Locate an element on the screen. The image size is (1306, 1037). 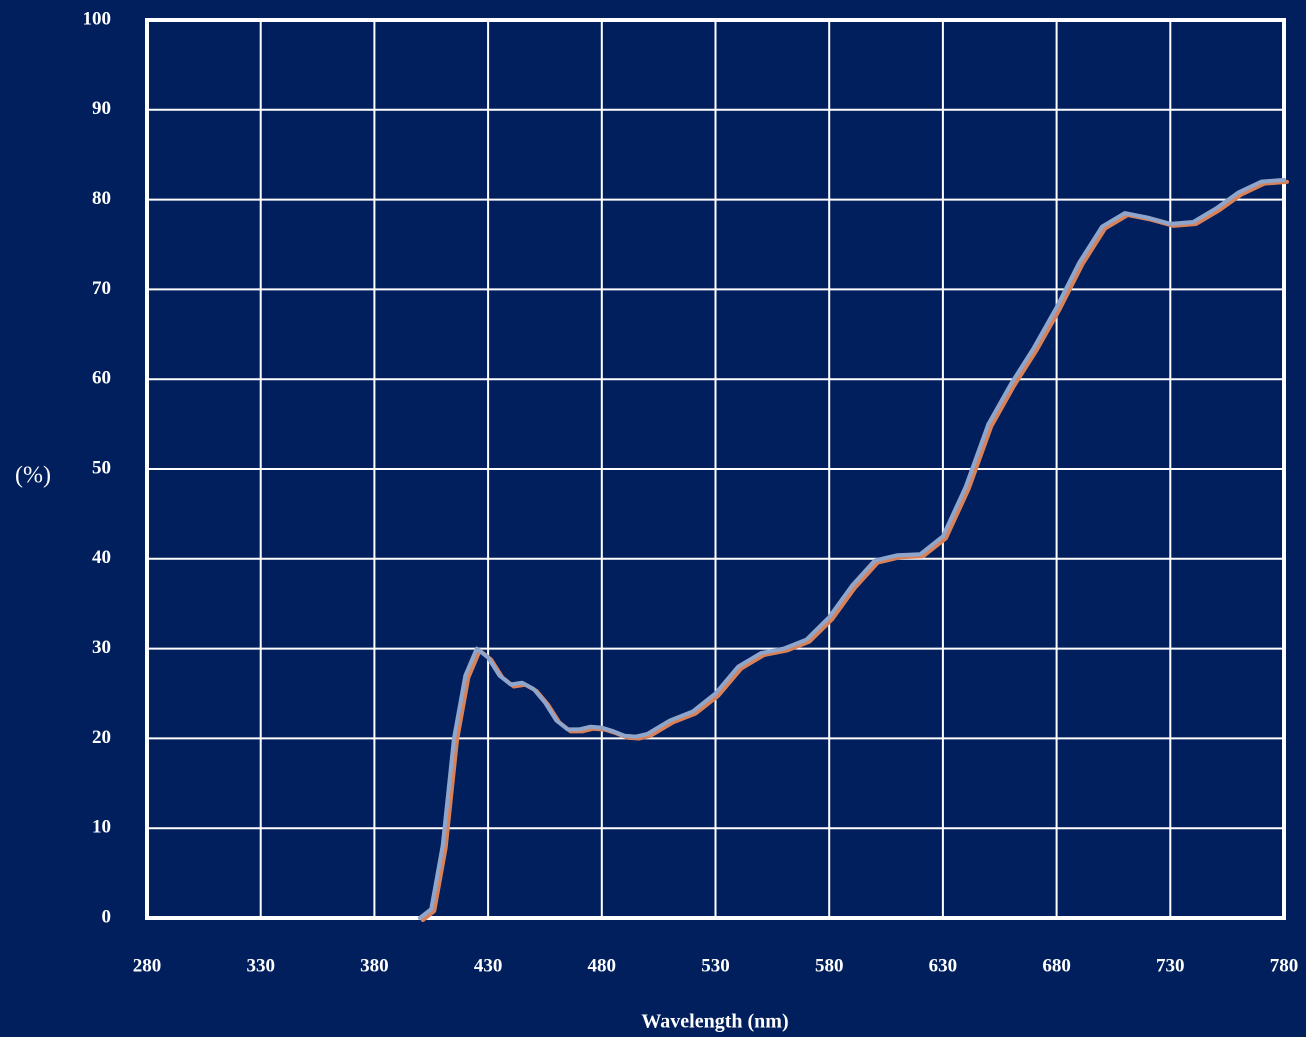
y-tick-label: 50 is located at coordinates (101, 467).